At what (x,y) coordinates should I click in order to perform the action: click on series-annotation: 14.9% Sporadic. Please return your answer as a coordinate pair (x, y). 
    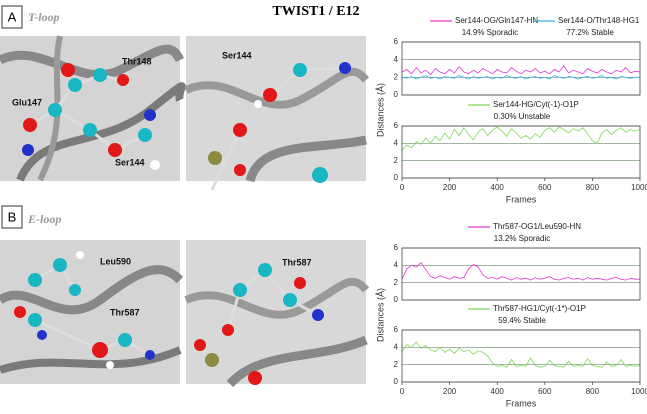
    Looking at the image, I should click on (490, 32).